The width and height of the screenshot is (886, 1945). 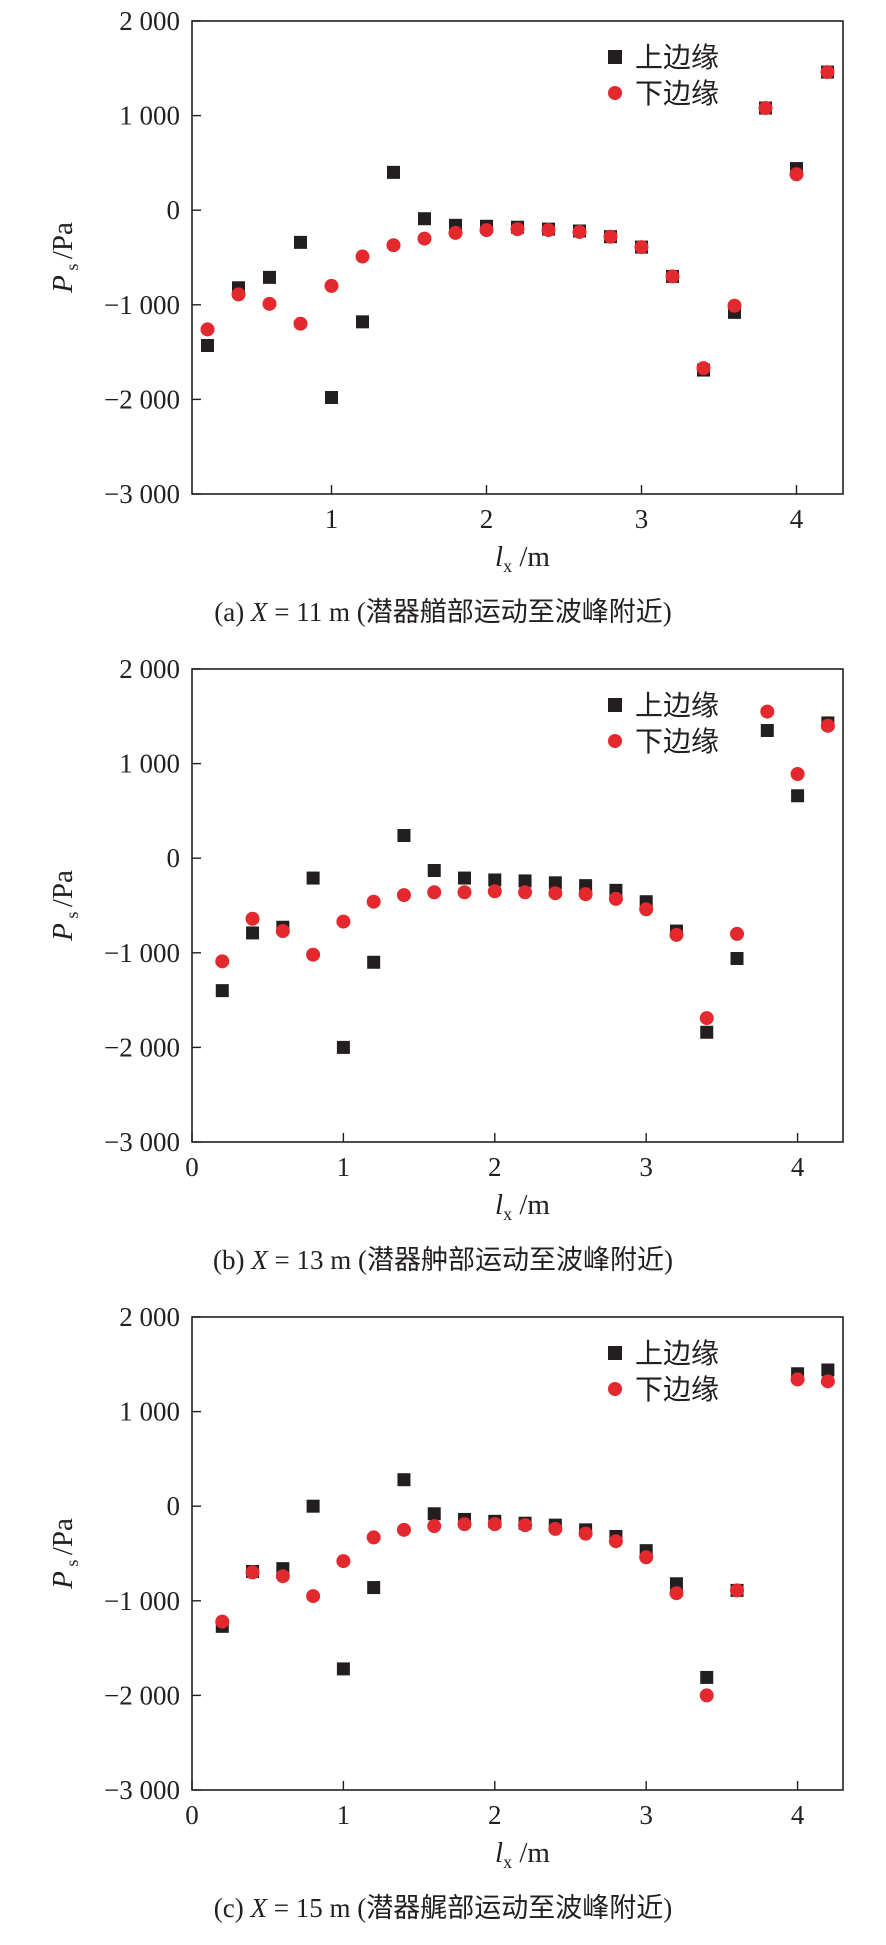 I want to click on y-tick-label: −2 000, so click(x=142, y=1695).